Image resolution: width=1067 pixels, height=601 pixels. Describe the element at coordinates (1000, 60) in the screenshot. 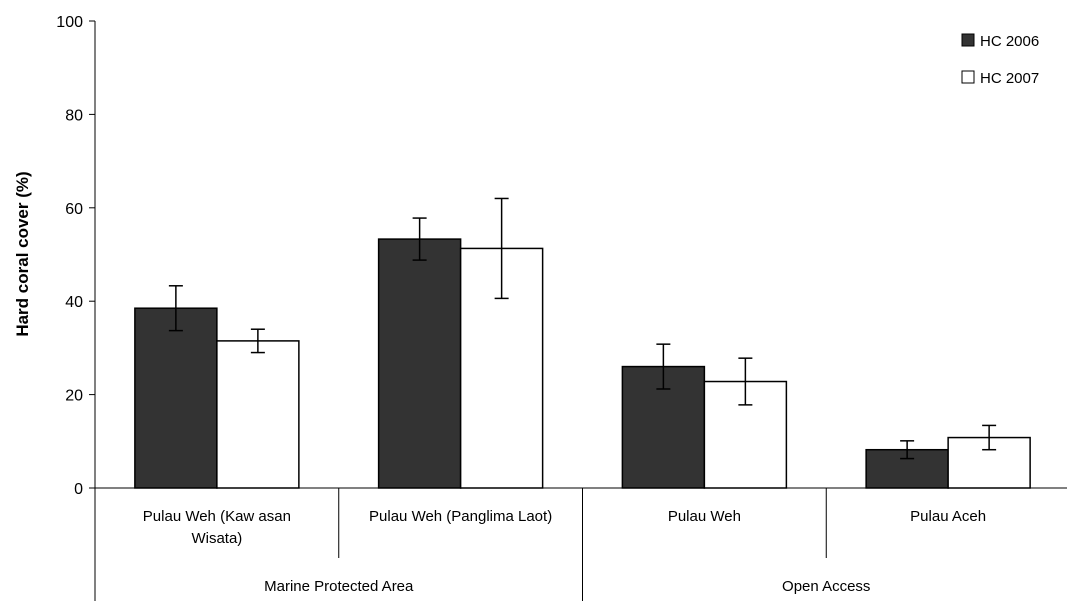

I see `legend: HC 2006 HC 2007` at that location.